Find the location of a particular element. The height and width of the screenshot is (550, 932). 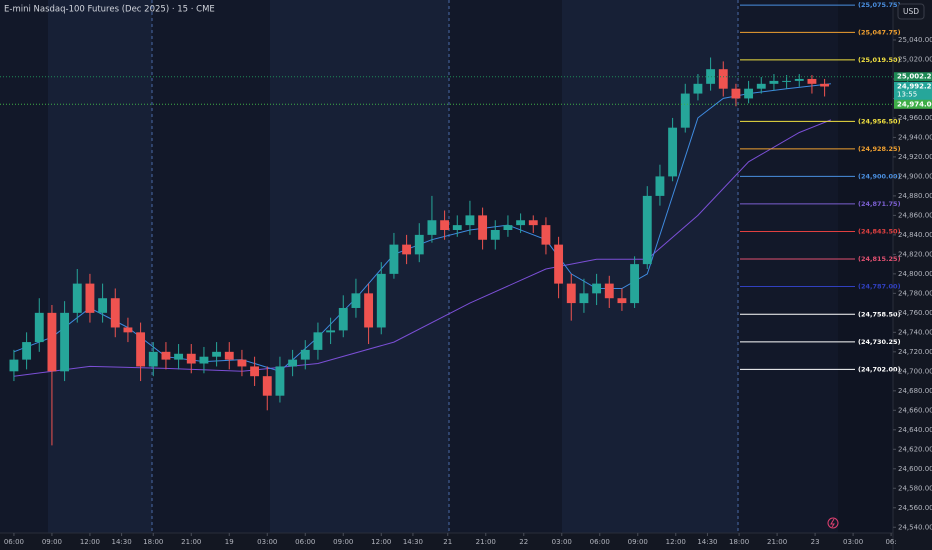

y-tick-label: 24,720.00 is located at coordinates (915, 352).